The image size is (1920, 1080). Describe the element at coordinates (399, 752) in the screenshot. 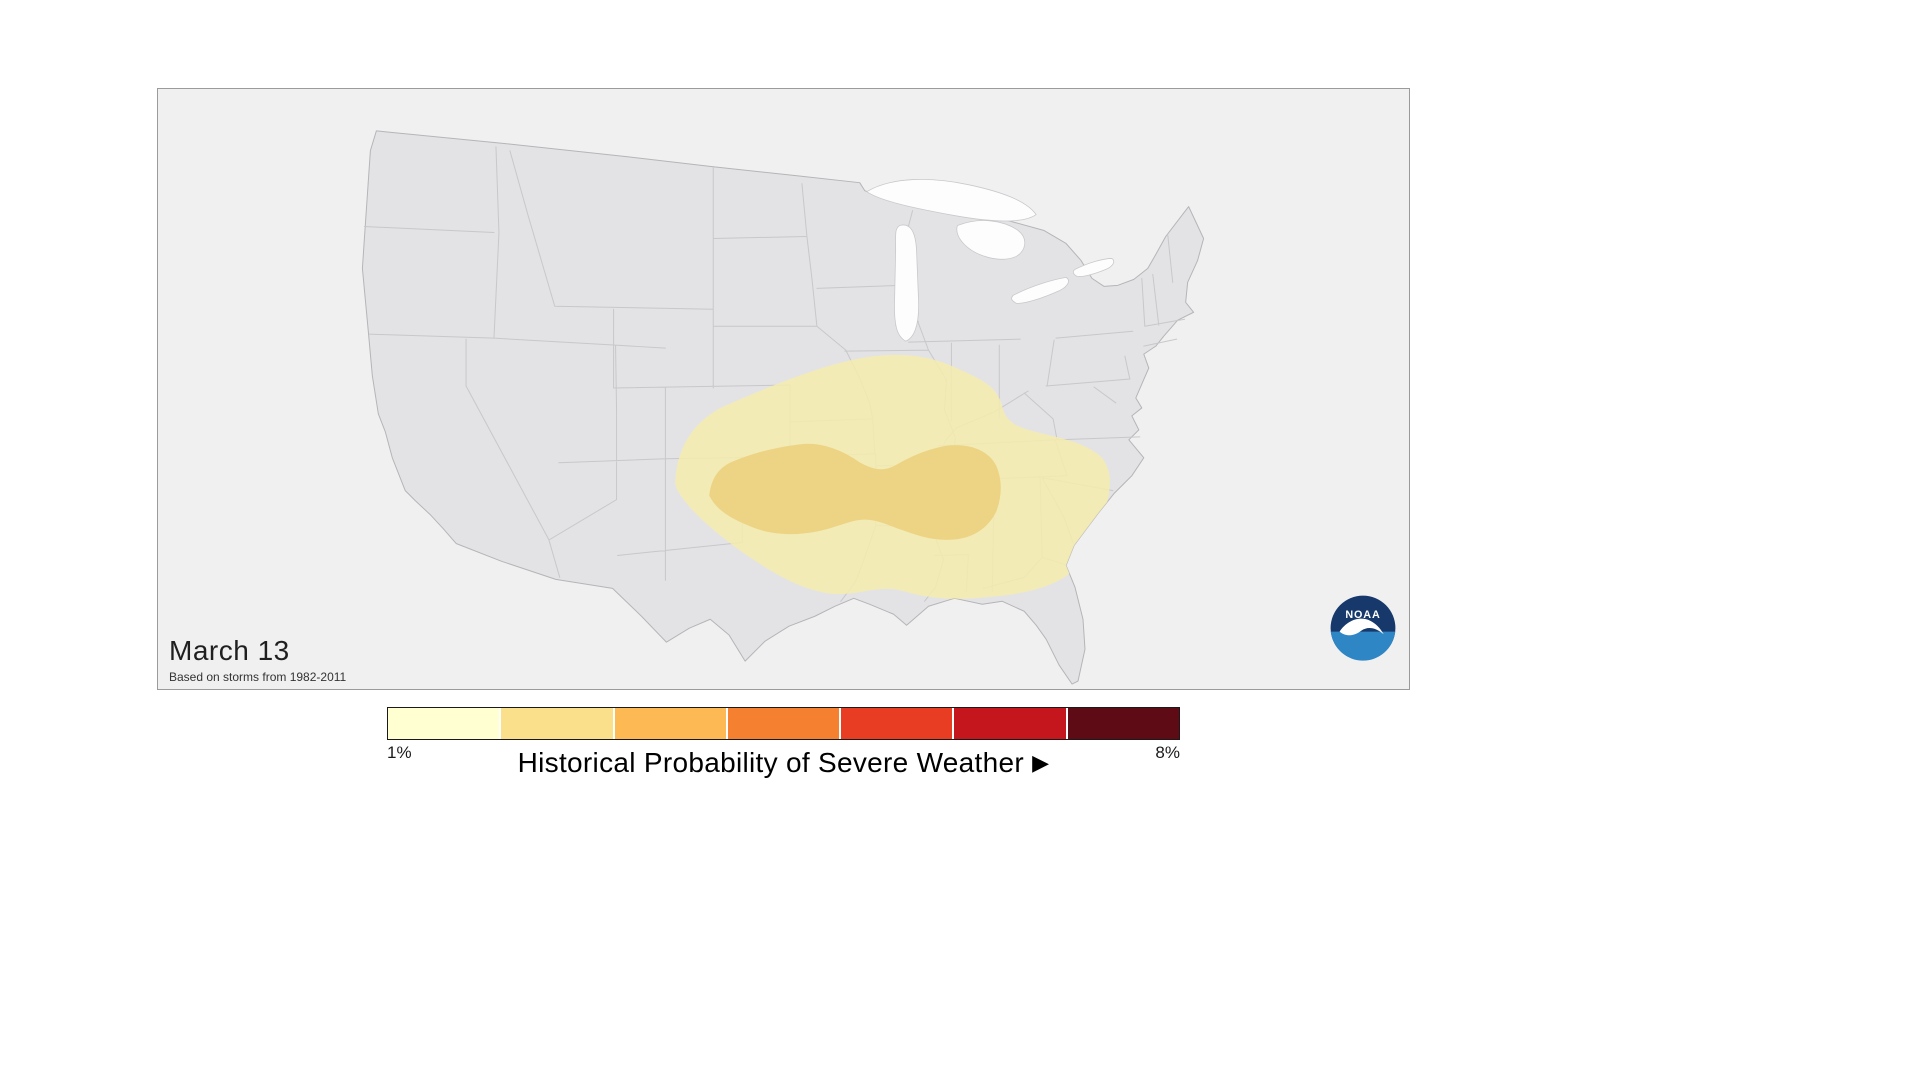

I see `legend-min-label: 1%` at that location.